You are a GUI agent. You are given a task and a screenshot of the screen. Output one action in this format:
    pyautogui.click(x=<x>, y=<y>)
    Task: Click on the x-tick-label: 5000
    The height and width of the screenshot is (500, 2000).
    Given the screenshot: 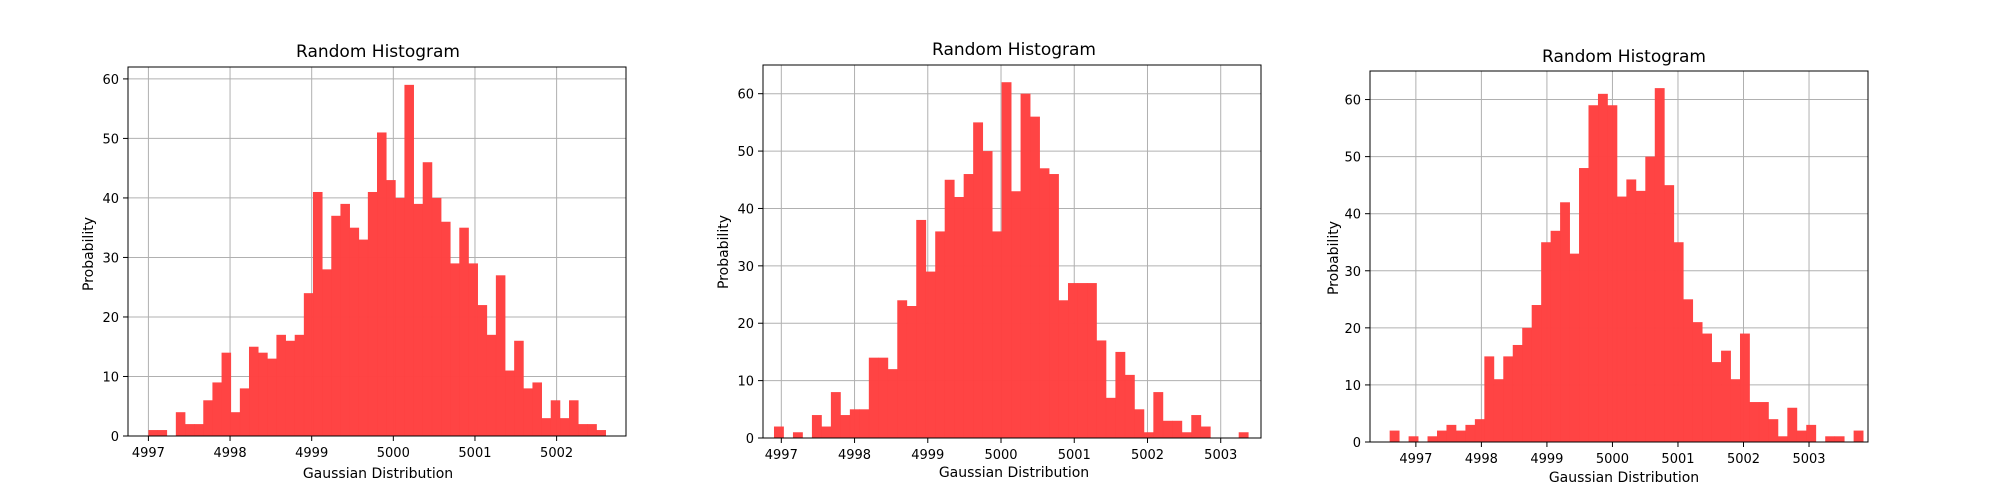 What is the action you would take?
    pyautogui.click(x=1612, y=459)
    